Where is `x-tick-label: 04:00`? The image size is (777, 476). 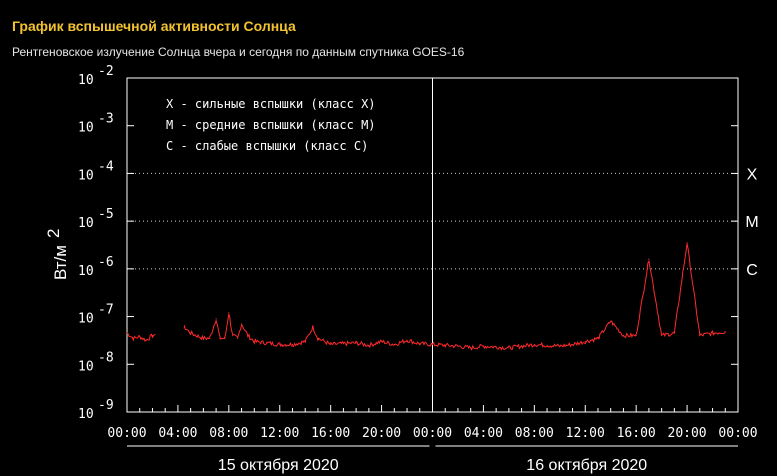
x-tick-label: 04:00 is located at coordinates (483, 433).